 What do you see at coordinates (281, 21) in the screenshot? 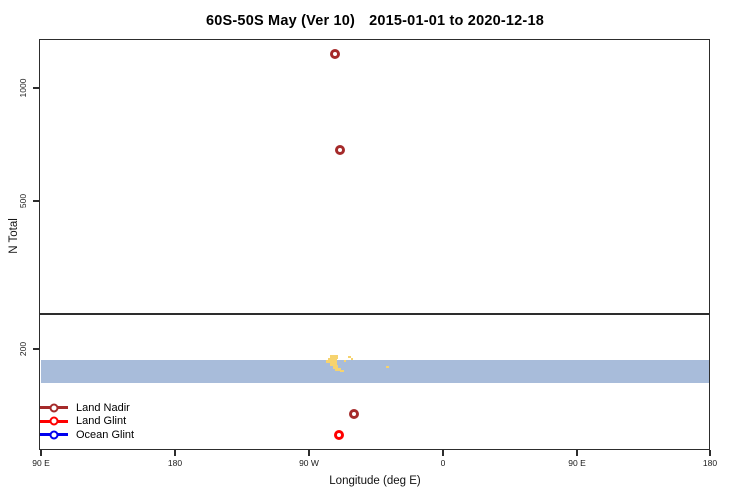
I see `chart-title-left: 60S-50S May (Ver 10)` at bounding box center [281, 21].